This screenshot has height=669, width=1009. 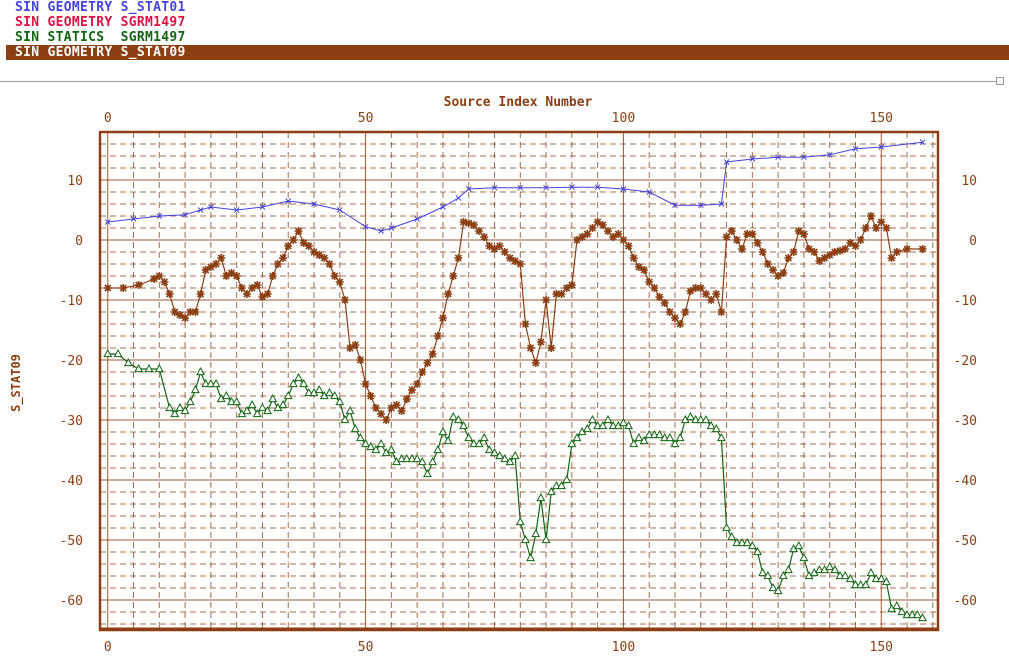 I want to click on y-tick-label-right: -50, so click(x=965, y=541).